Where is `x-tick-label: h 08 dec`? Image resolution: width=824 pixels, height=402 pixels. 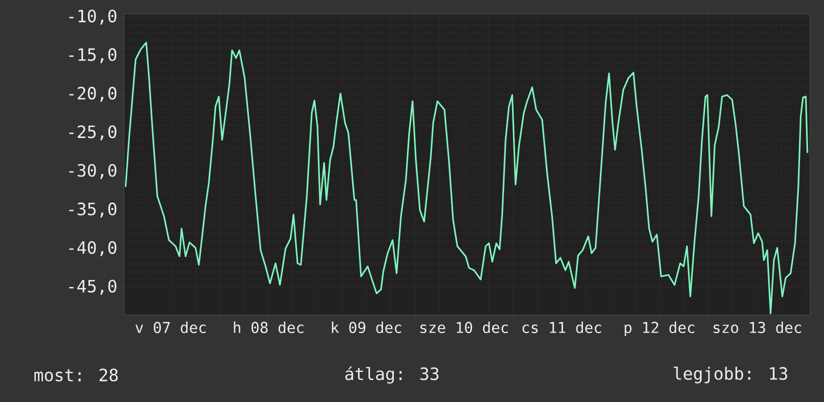
x-tick-label: h 08 dec is located at coordinates (269, 328).